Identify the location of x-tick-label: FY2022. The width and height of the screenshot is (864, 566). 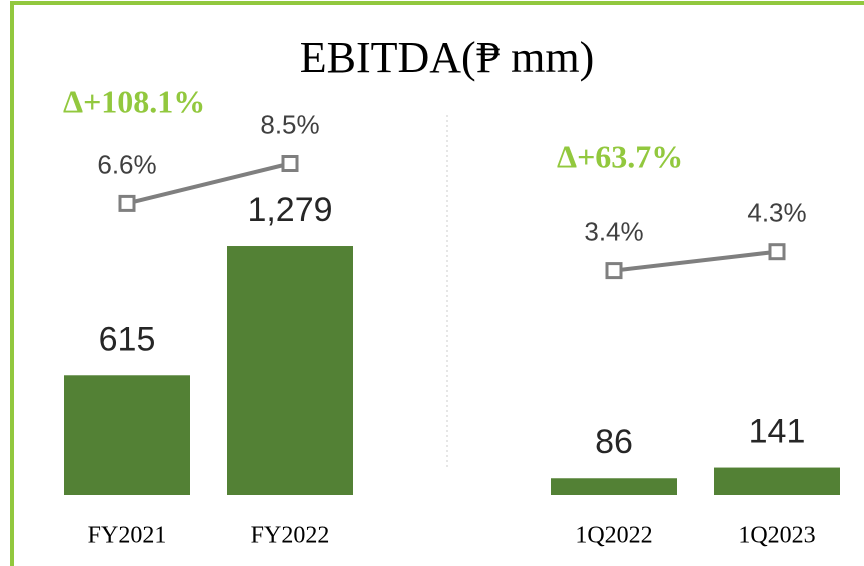
(290, 536).